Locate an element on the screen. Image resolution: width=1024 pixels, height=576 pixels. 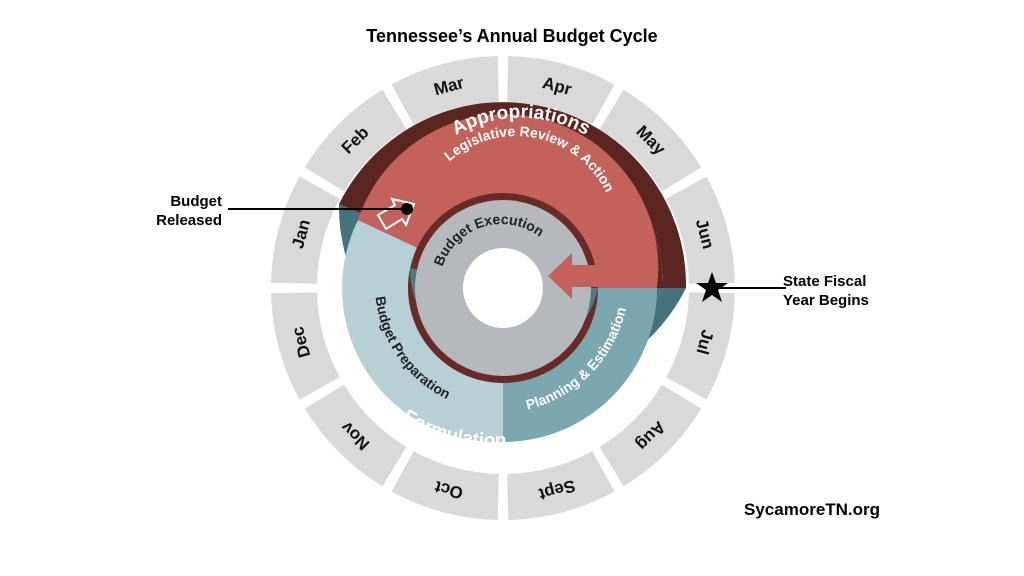
budget-released-line-1: Budget is located at coordinates (196, 201).